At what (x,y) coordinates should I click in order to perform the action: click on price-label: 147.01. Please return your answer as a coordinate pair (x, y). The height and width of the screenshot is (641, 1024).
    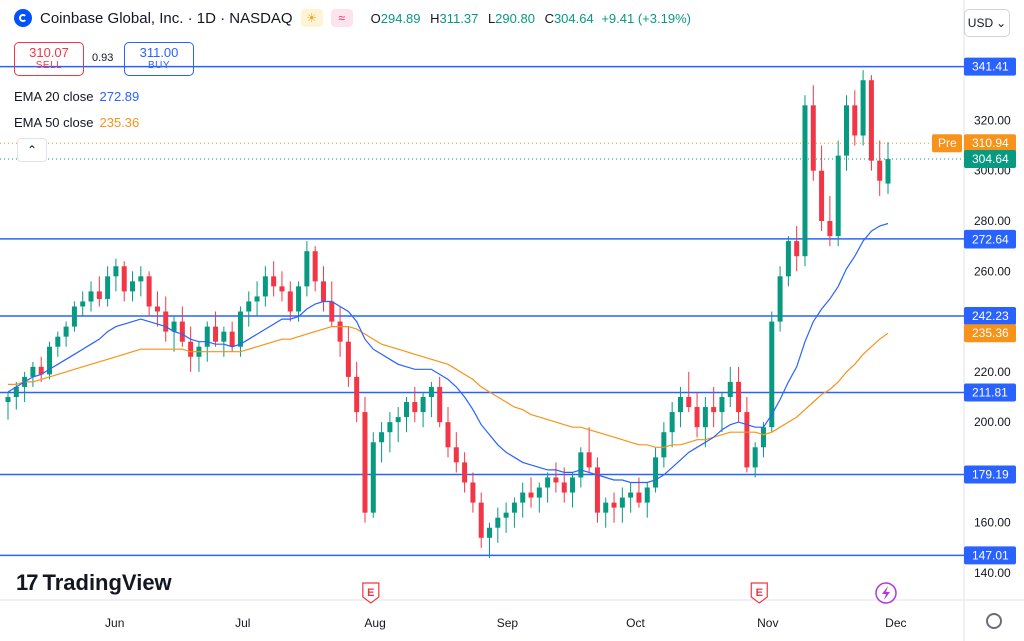
    Looking at the image, I should click on (990, 555).